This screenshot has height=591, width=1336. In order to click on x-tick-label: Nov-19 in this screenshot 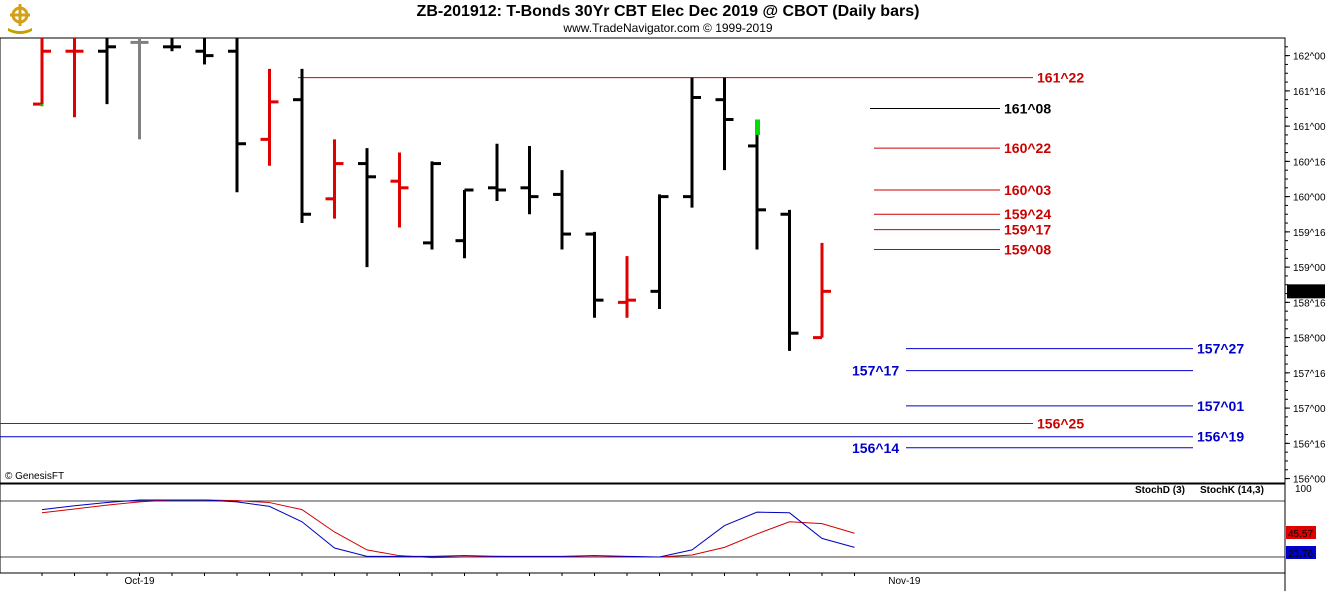, I will do `click(904, 581)`.